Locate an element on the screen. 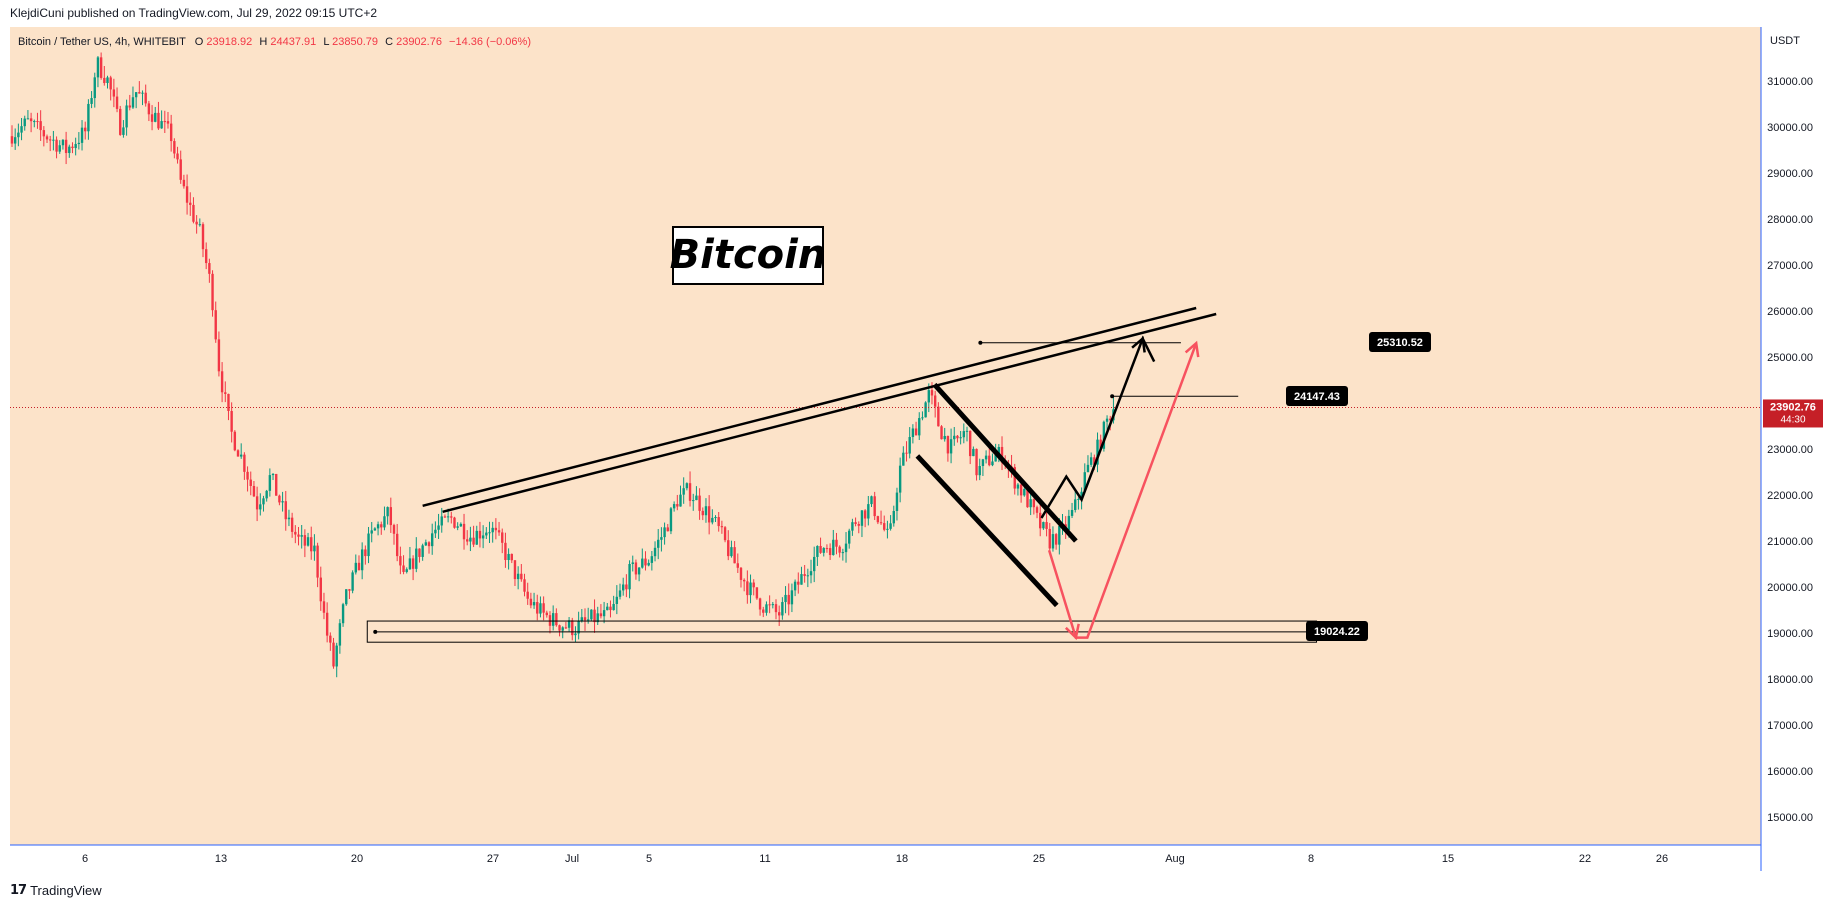 Image resolution: width=1834 pixels, height=907 pixels. y-tick-label: 22000.00 is located at coordinates (1790, 496).